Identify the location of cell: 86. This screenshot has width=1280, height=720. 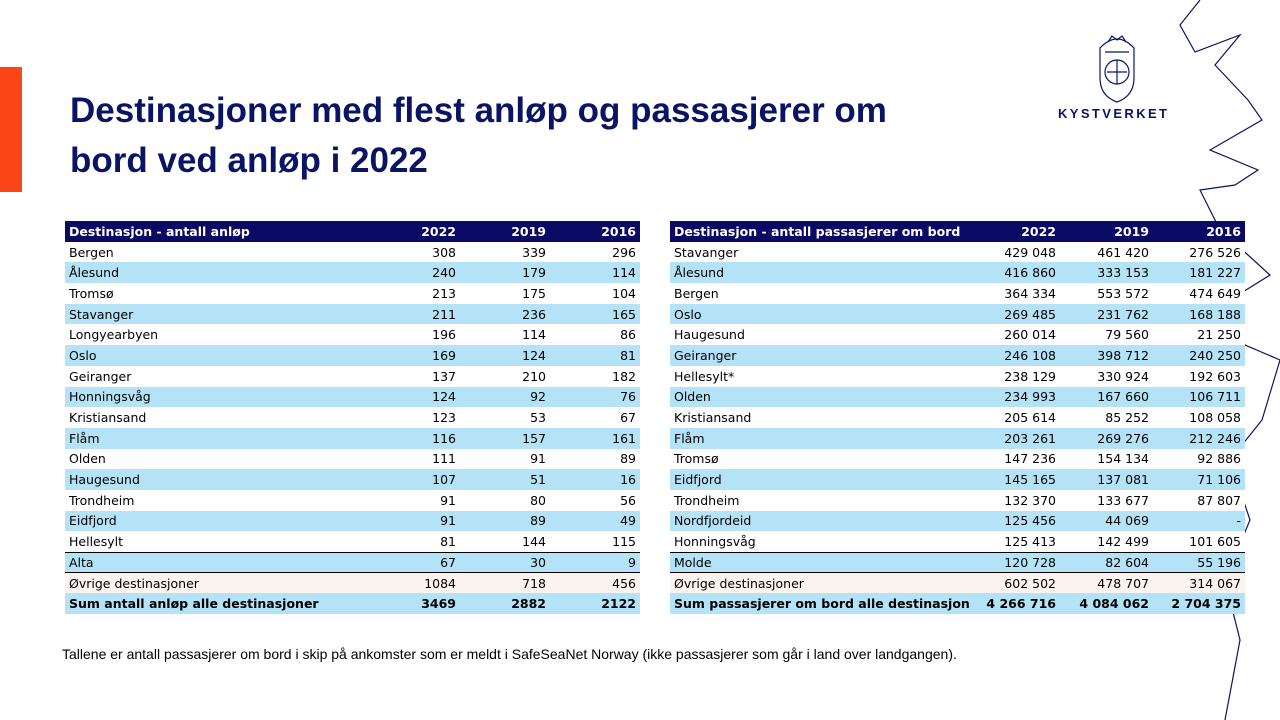
(595, 335).